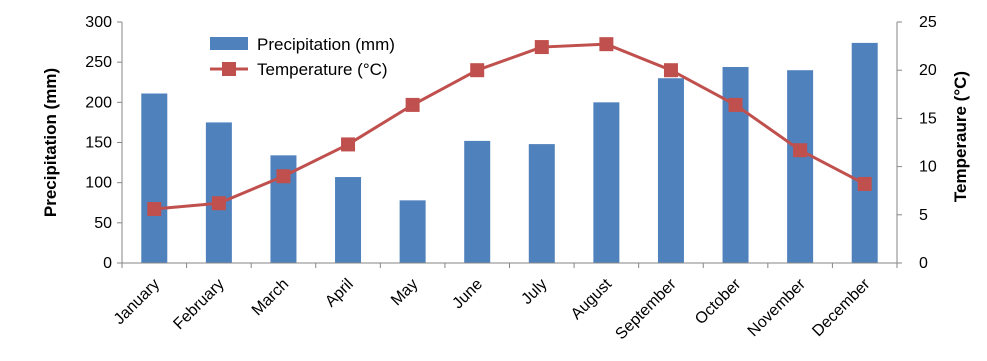  Describe the element at coordinates (670, 70) in the screenshot. I see `temperature-marker-september` at that location.